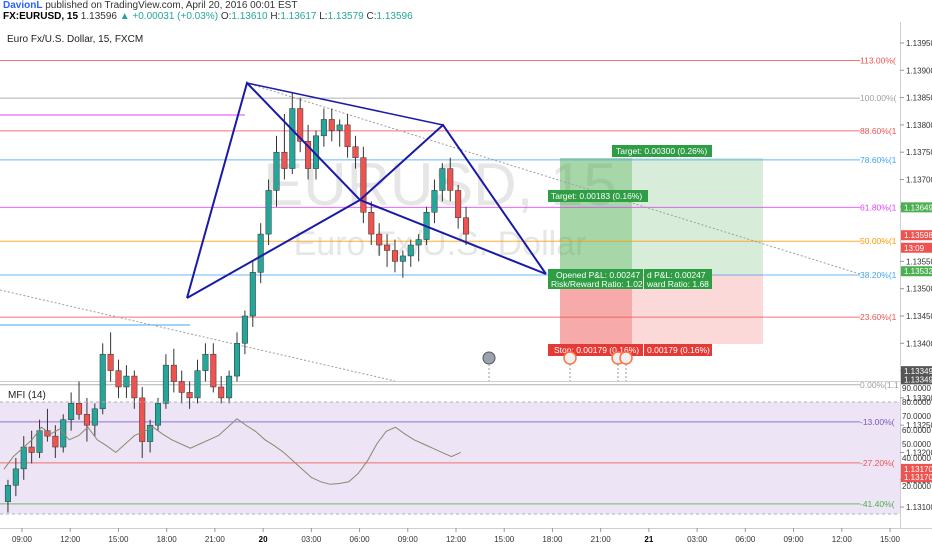  I want to click on price-tick-label: 1.13100, so click(919, 507).